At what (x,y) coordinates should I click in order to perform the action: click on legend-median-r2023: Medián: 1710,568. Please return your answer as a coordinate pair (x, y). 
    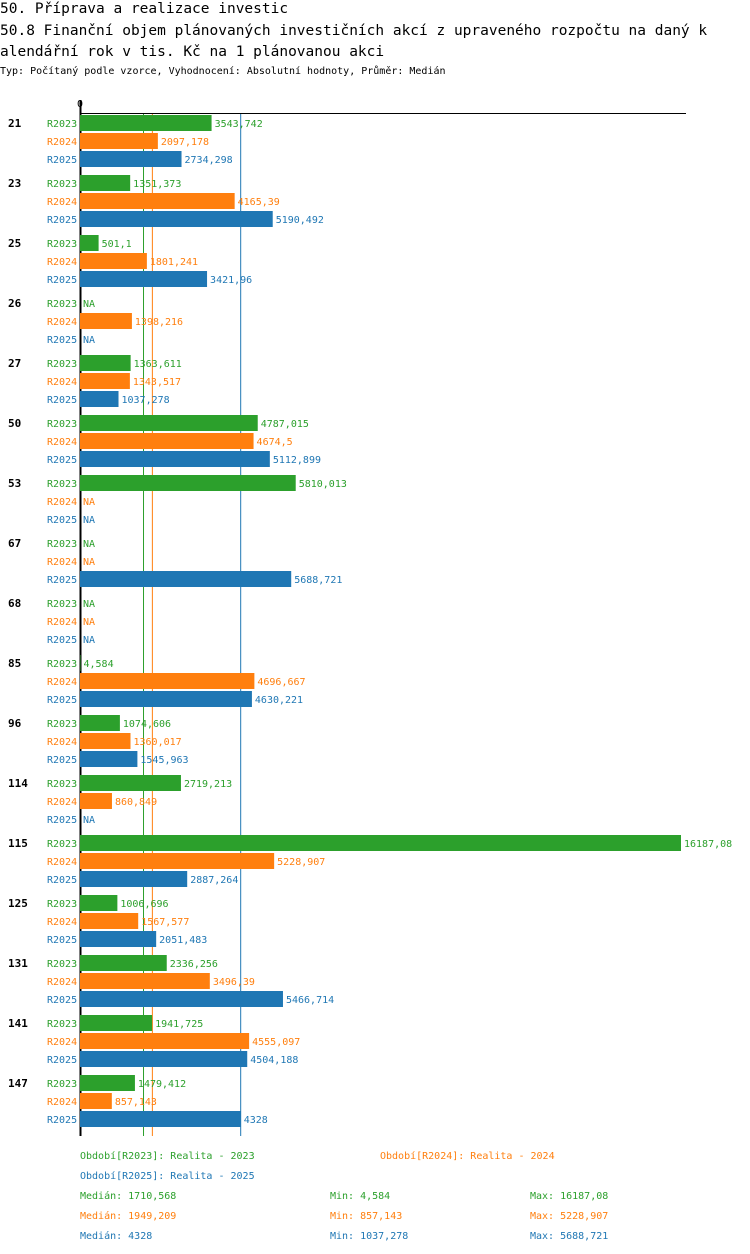
    Looking at the image, I should click on (128, 1196).